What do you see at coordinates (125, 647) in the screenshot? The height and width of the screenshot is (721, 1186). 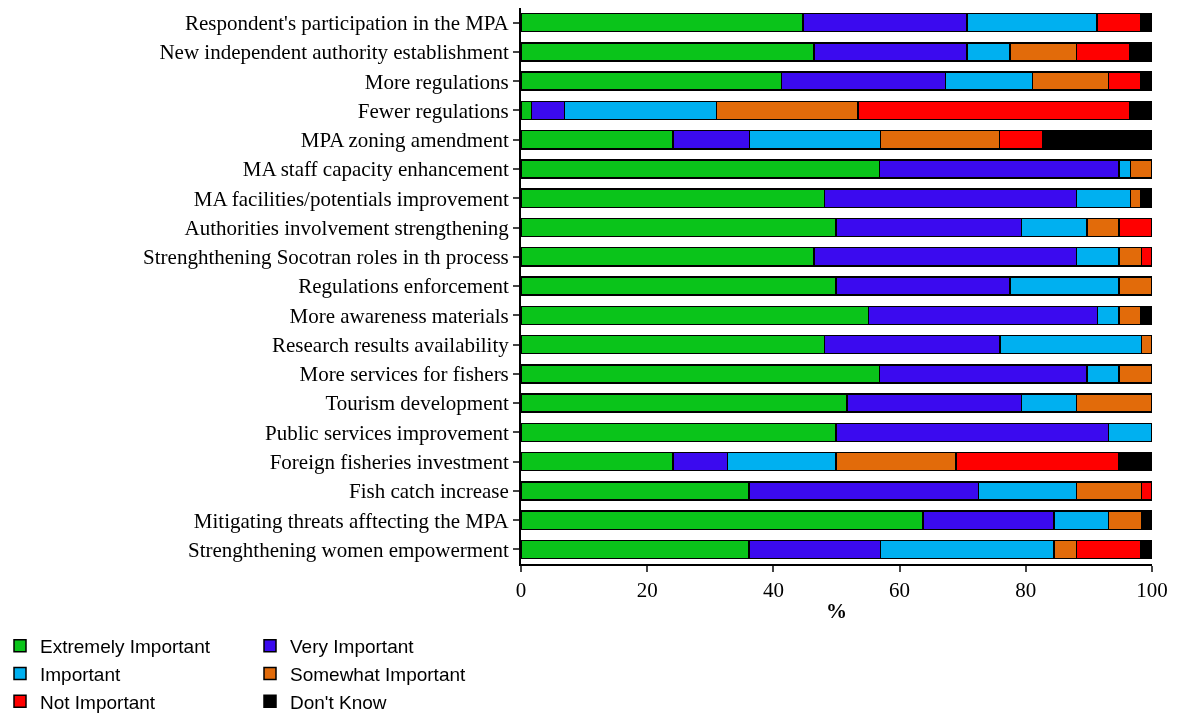 I see `legend-label: Extremely Important` at bounding box center [125, 647].